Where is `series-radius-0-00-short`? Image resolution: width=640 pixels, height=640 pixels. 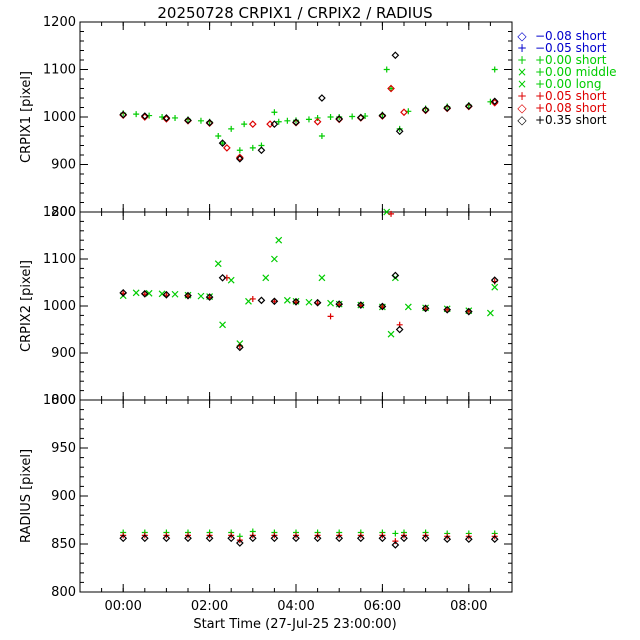 series-radius-0-00-short is located at coordinates (309, 534).